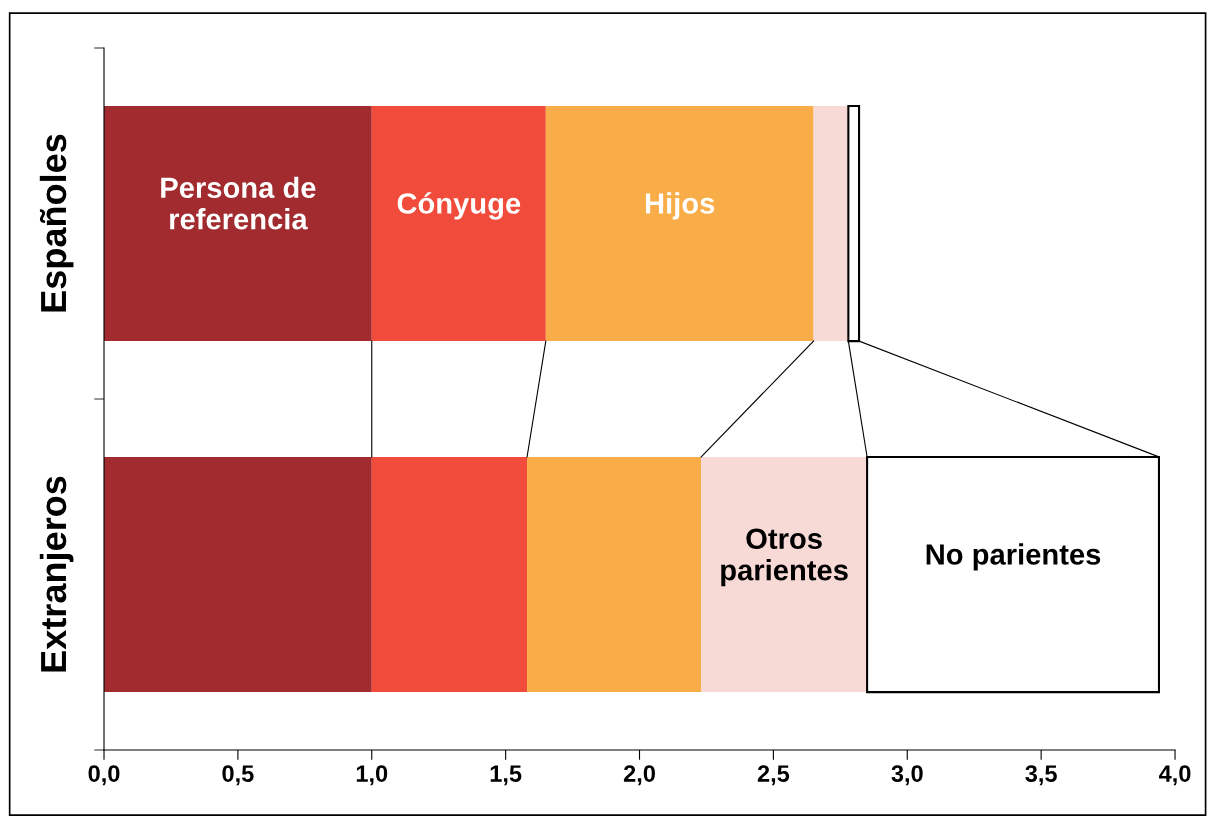 The width and height of the screenshot is (1208, 825). I want to click on x-tick-label: 2,5, so click(773, 775).